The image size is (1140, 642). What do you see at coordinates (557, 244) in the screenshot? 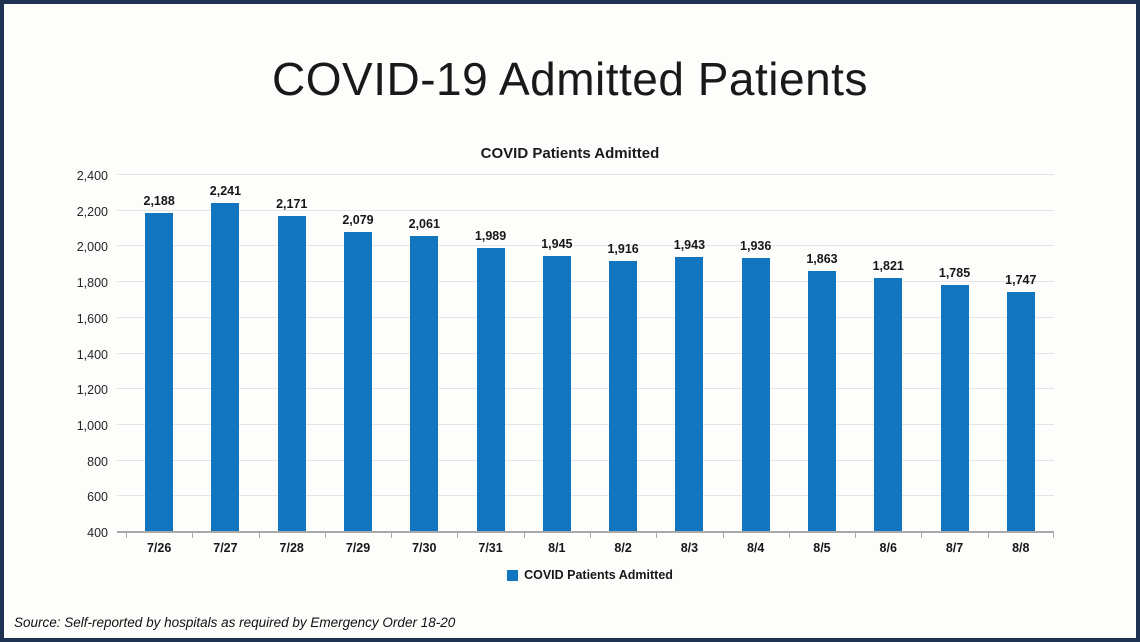
I see `bar-value-label: 1,945` at bounding box center [557, 244].